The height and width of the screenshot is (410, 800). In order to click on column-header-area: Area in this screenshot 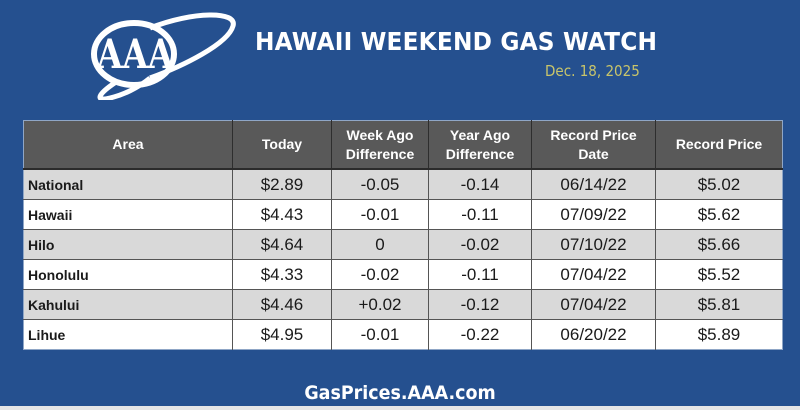, I will do `click(128, 145)`.